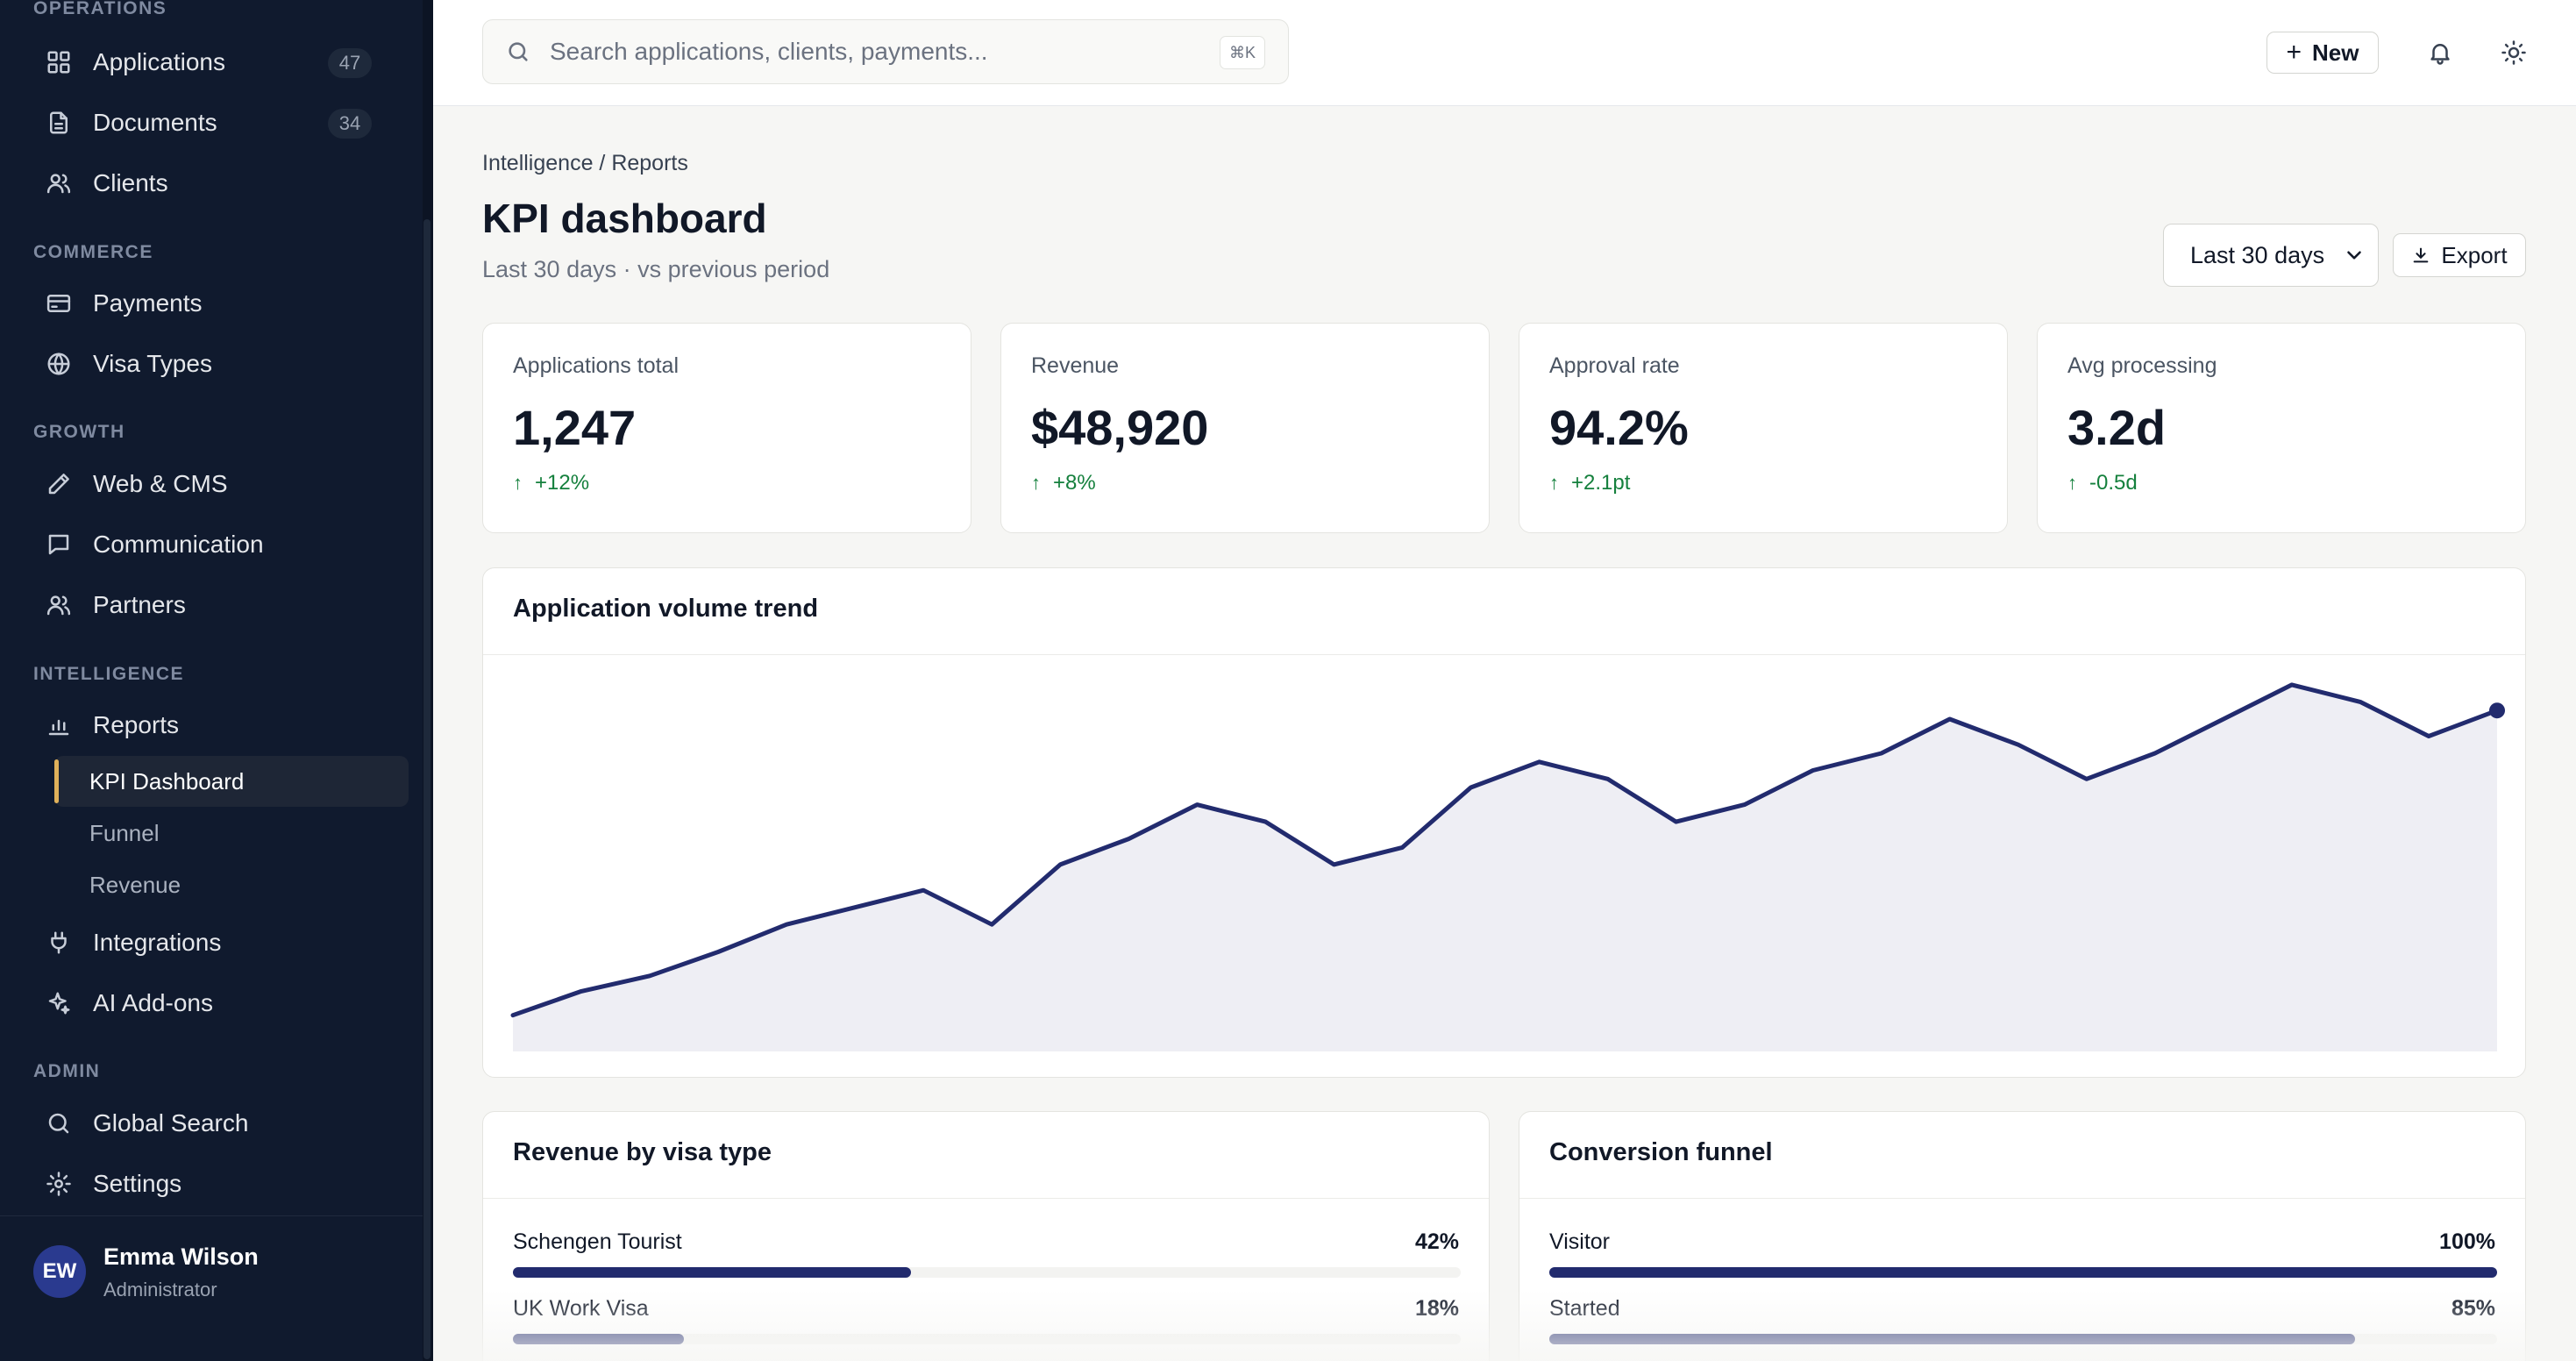 Image resolution: width=2576 pixels, height=1361 pixels. Describe the element at coordinates (231, 781) in the screenshot. I see `sidebar-subitem-kpi-dashboard: KPI Dashboard` at that location.